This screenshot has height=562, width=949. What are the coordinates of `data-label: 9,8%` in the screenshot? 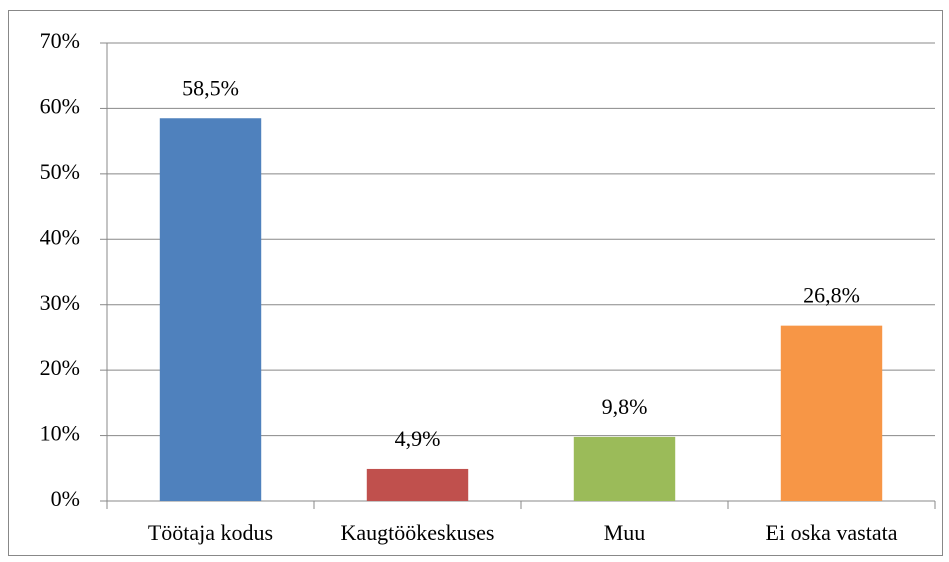 It's located at (625, 406).